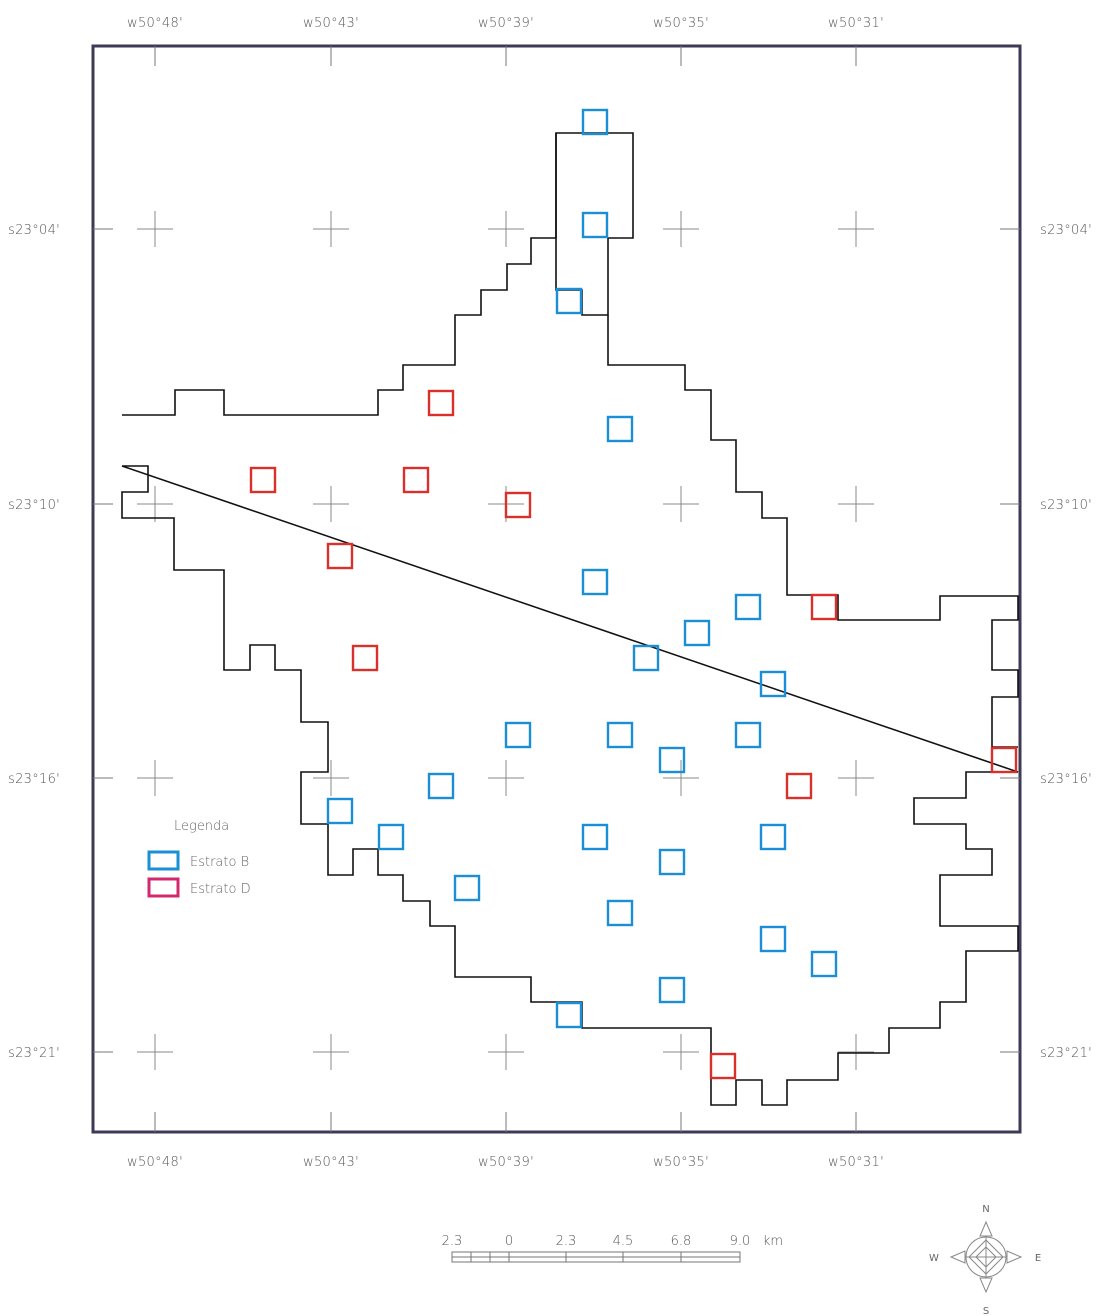 The height and width of the screenshot is (1316, 1104). What do you see at coordinates (681, 1241) in the screenshot?
I see `scale-label: 6.8` at bounding box center [681, 1241].